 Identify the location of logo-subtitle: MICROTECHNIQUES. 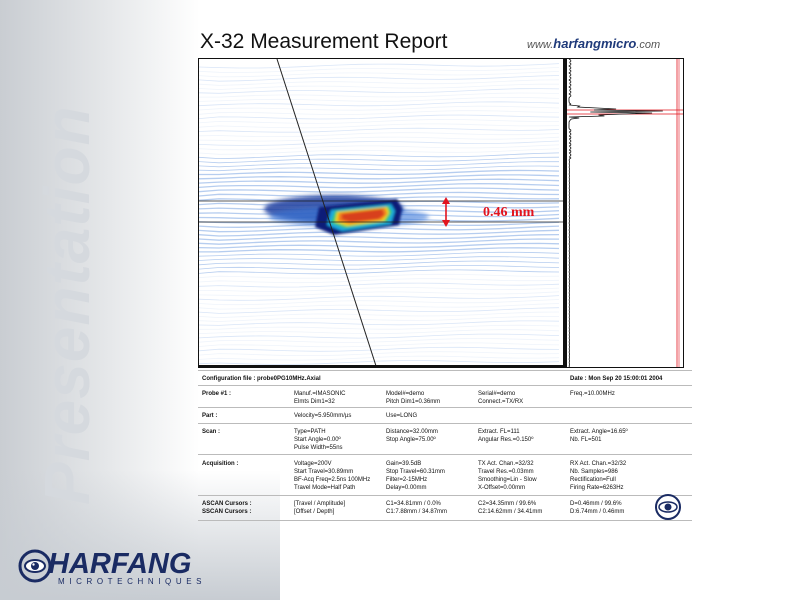
(132, 581).